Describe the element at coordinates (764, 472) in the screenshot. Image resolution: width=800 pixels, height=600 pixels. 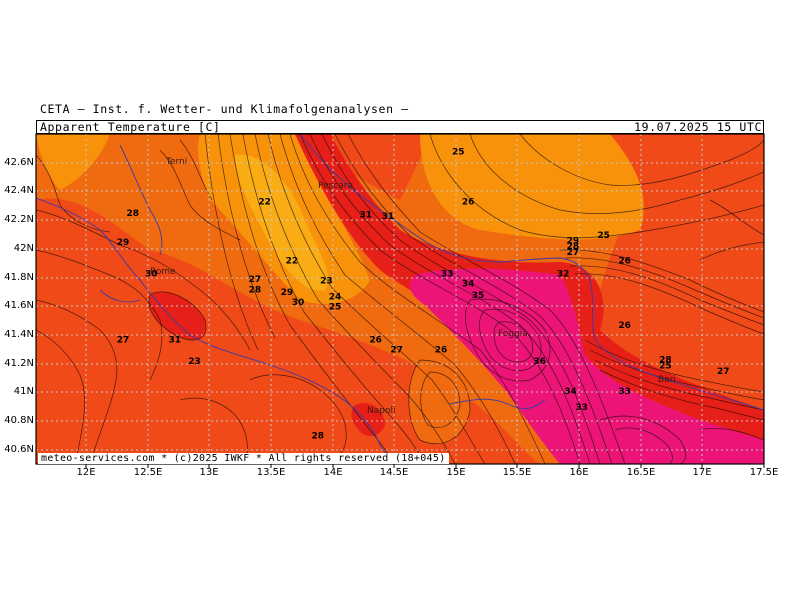
I see `lon-label: 17.5E` at that location.